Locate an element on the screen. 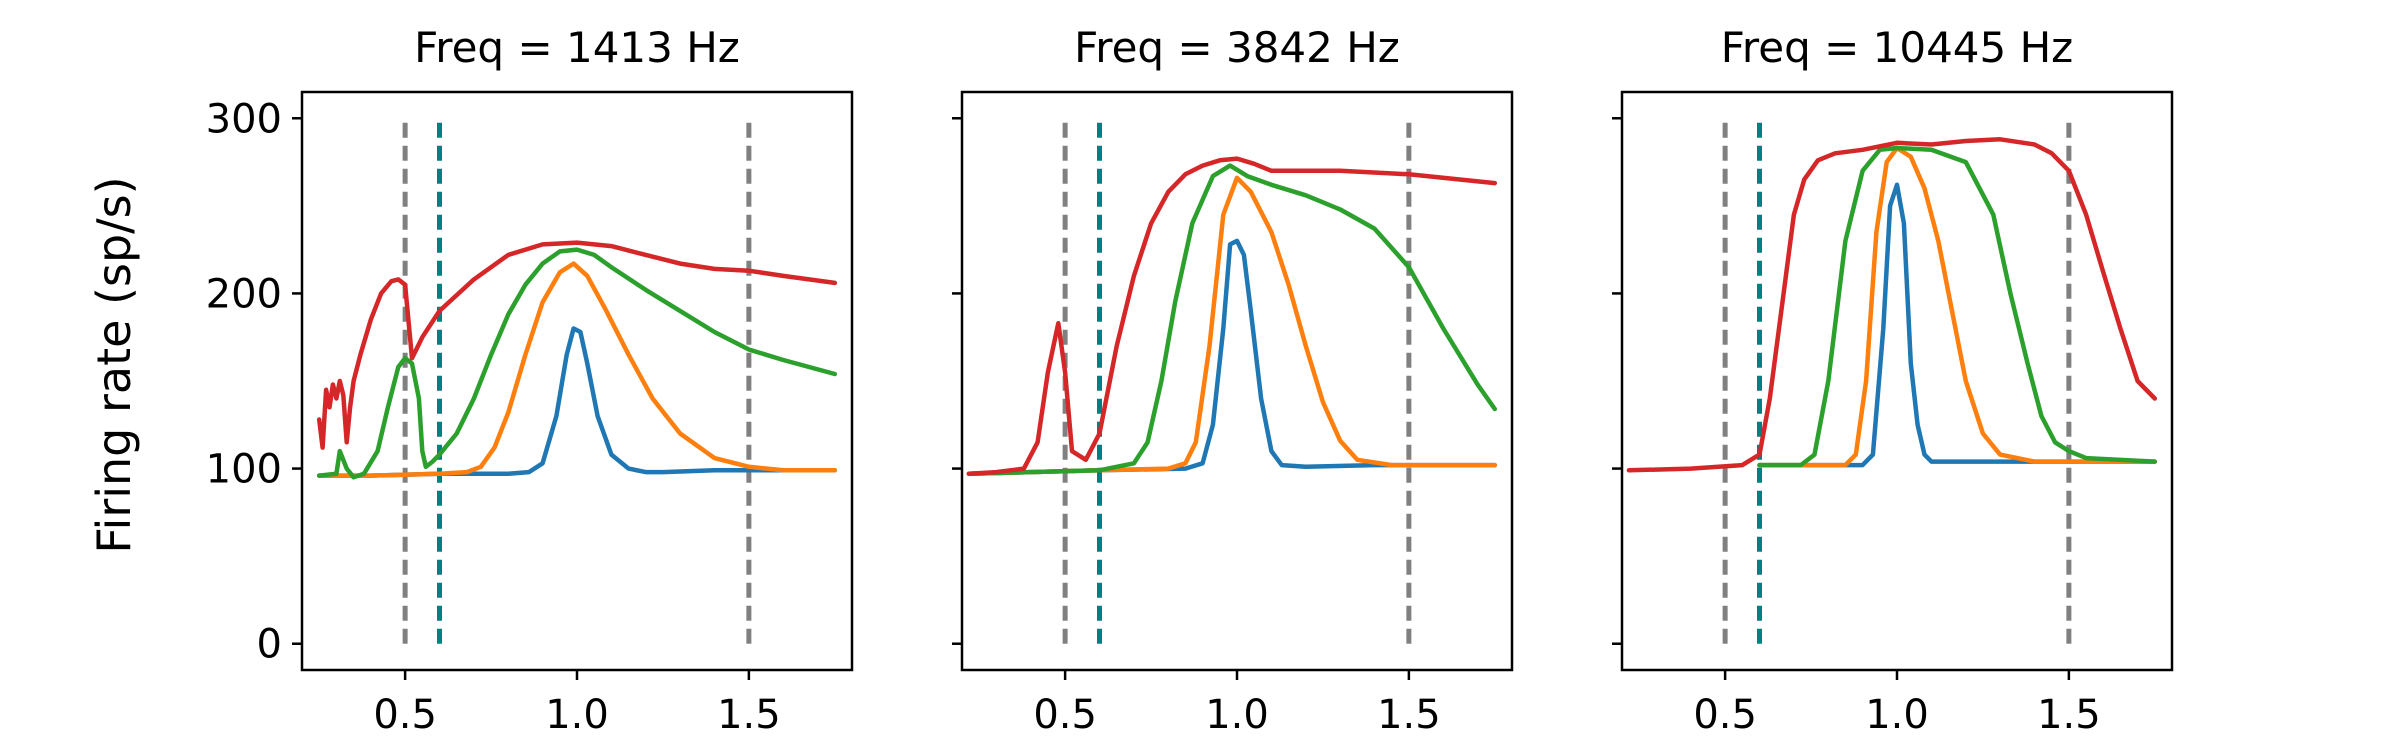  panel-3-series-green is located at coordinates (1957, 306).